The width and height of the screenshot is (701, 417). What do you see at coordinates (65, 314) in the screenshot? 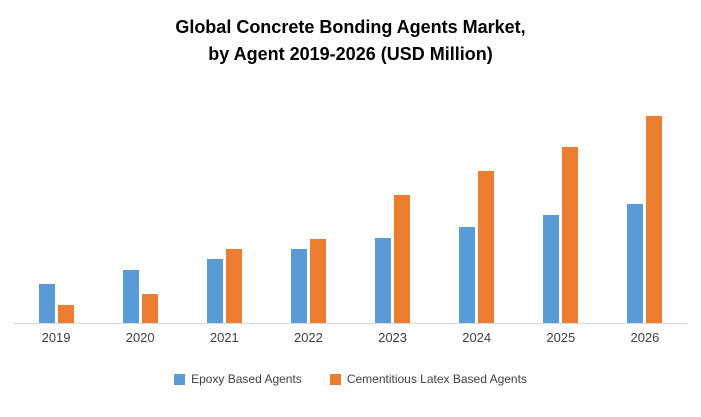
I see `bar-cementitious-latex-based-agents-2019` at bounding box center [65, 314].